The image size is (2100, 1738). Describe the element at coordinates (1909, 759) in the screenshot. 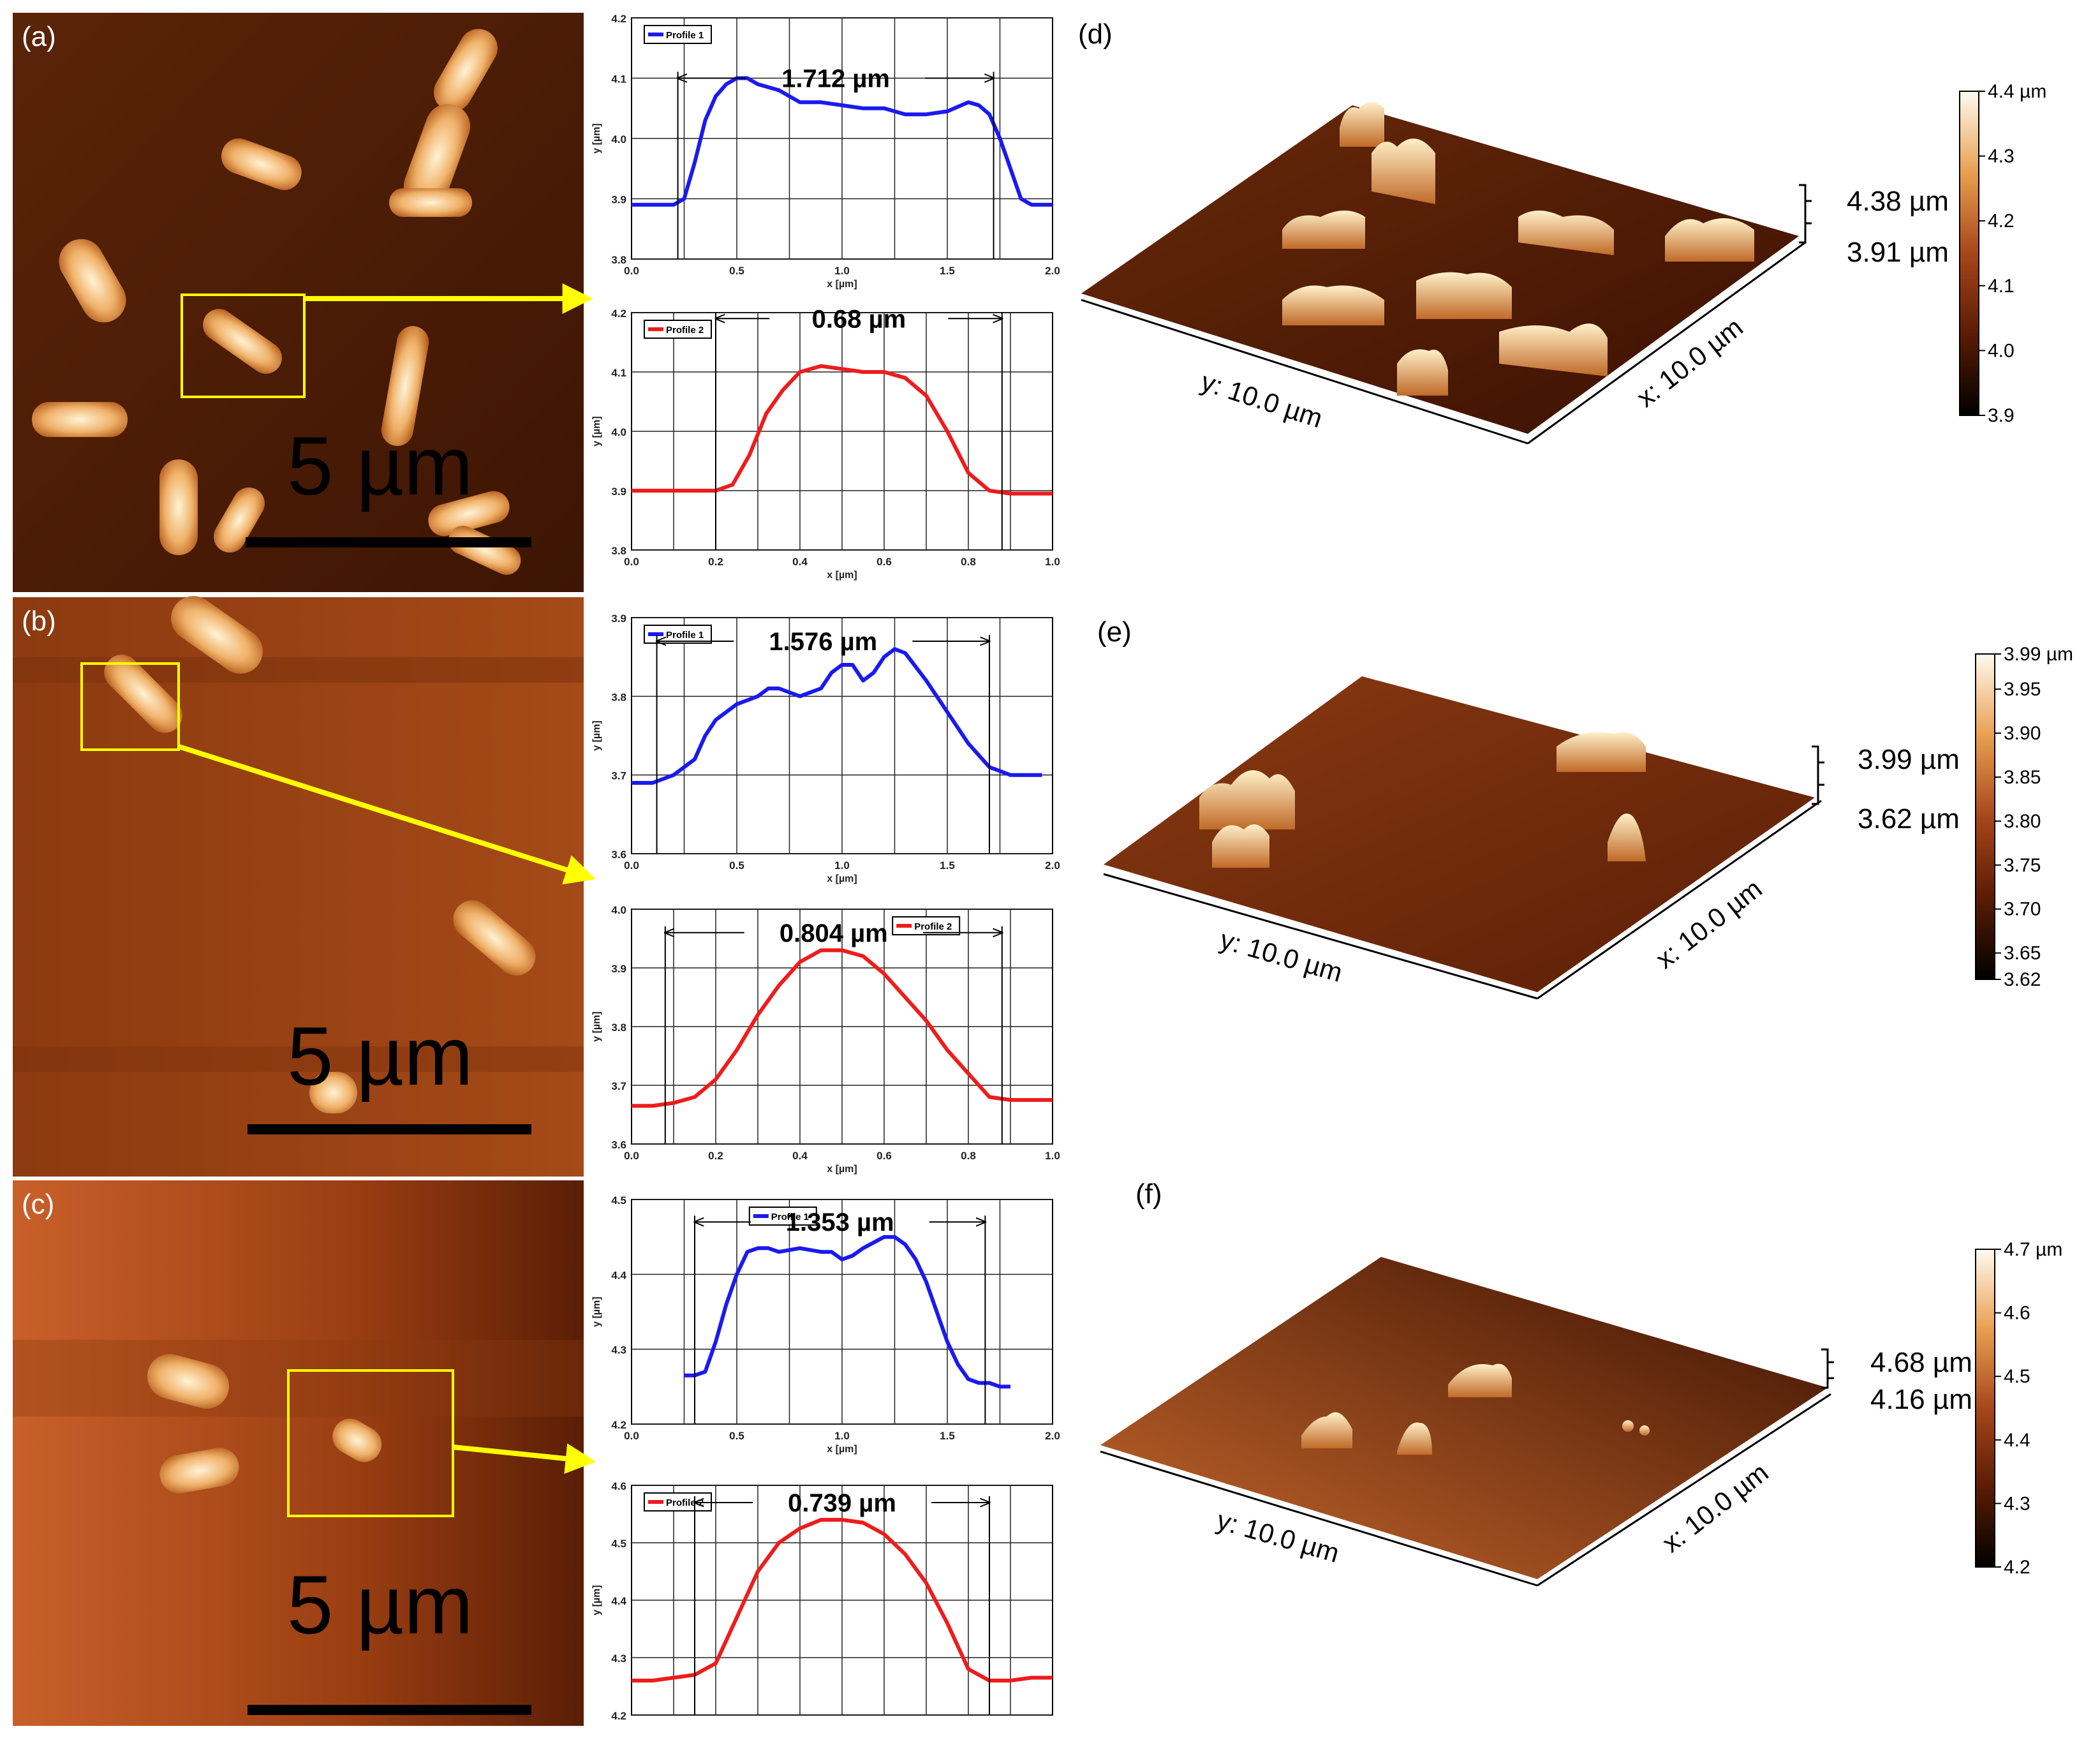

I see `panel-e-top-height: 3.99 µm` at that location.